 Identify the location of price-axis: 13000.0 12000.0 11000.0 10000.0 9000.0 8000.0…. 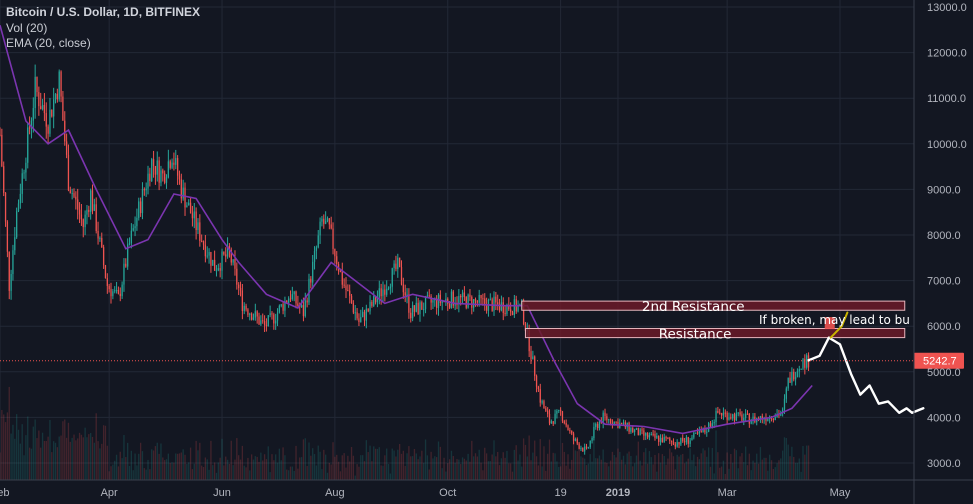
(940, 252).